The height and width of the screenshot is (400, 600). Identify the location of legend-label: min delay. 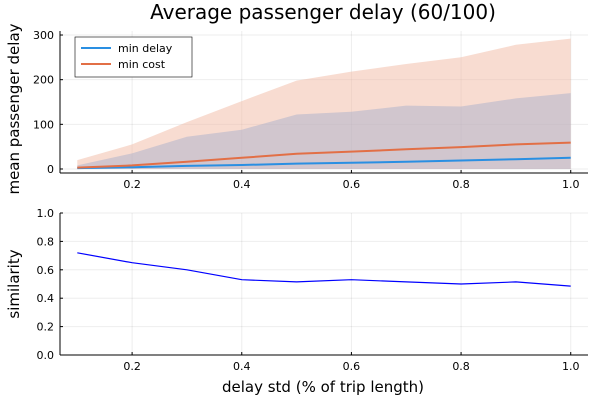
(145, 48).